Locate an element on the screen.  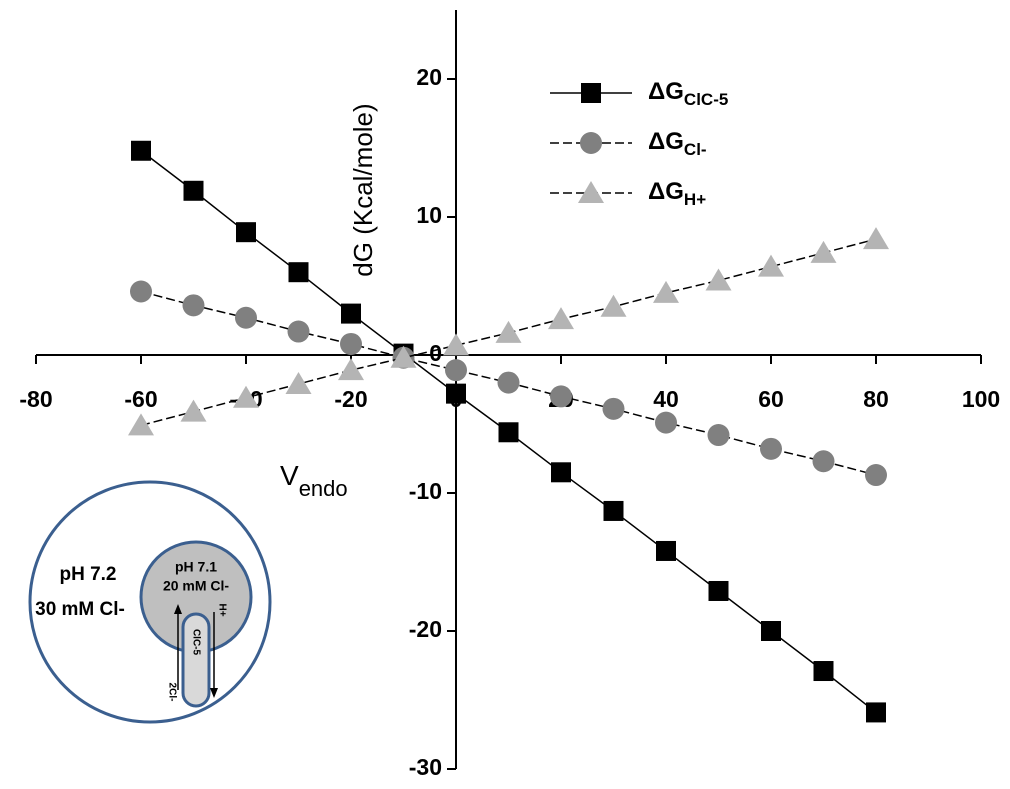
inset-label: 30 mM Cl- is located at coordinates (80, 609).